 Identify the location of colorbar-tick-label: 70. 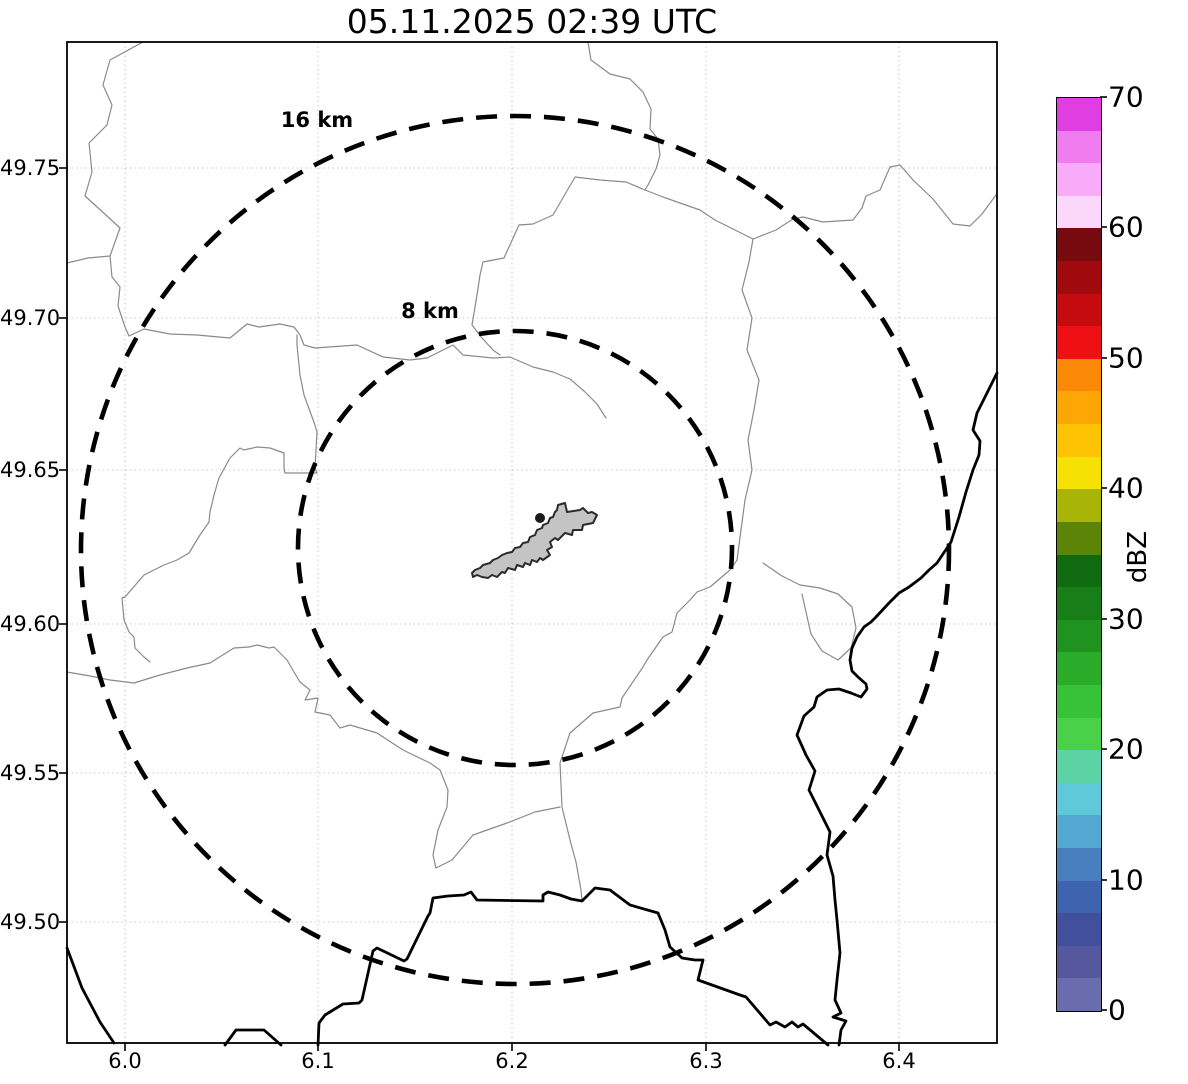
(1126, 97).